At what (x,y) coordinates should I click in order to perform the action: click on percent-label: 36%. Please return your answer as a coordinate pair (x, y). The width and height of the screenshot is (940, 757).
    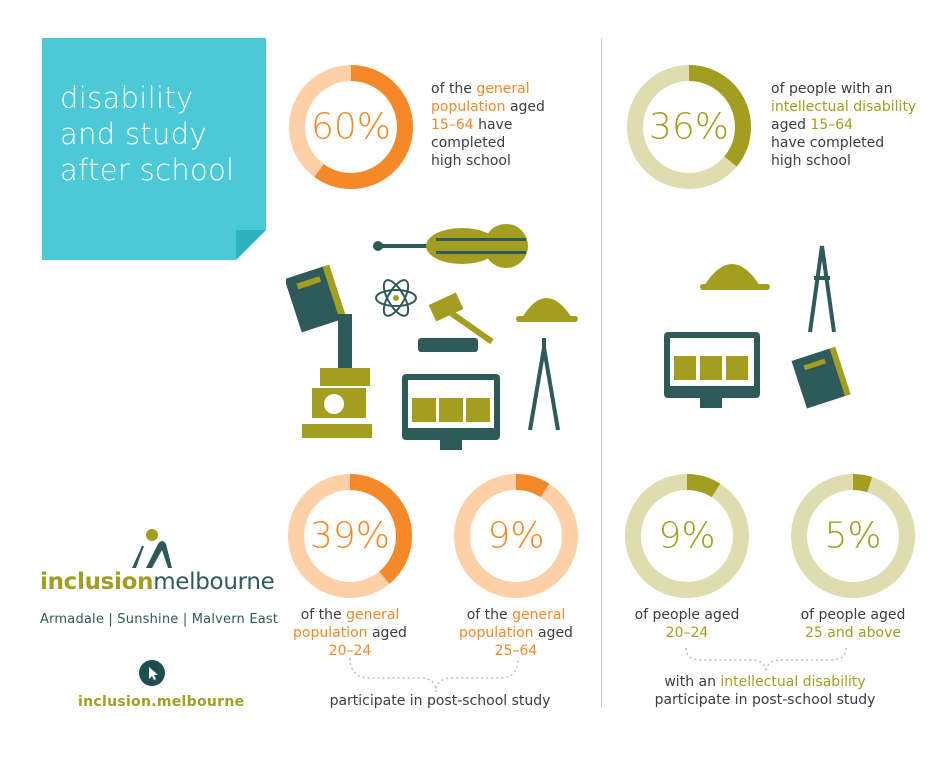
    Looking at the image, I should click on (688, 127).